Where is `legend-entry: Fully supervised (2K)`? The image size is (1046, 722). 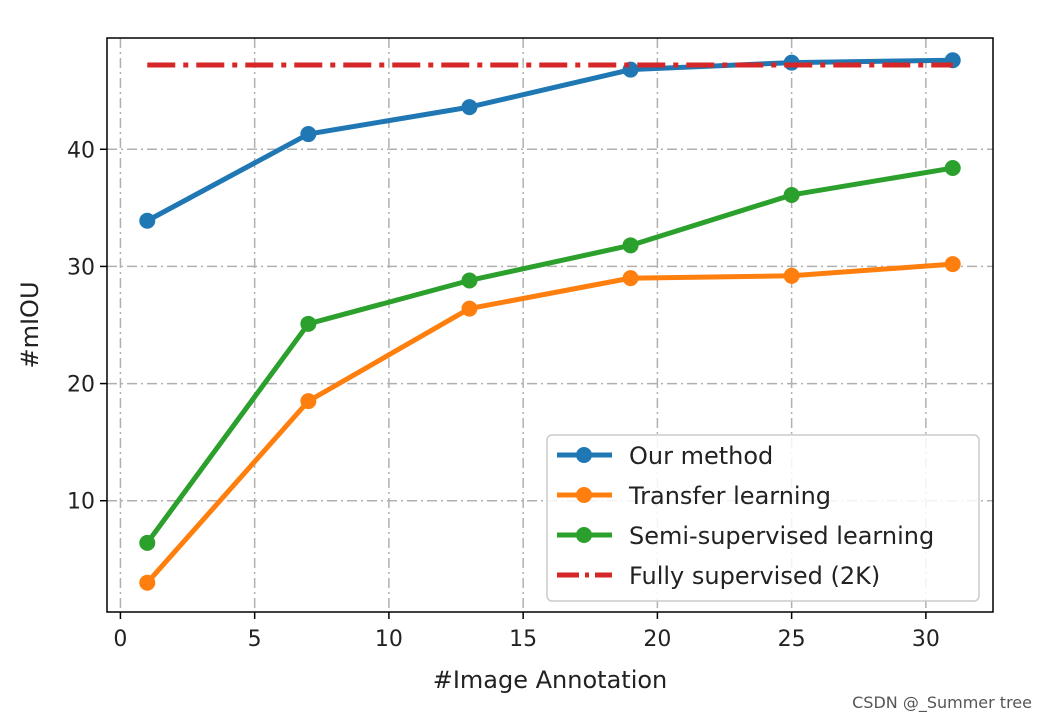
legend-entry: Fully supervised (2K) is located at coordinates (718, 576).